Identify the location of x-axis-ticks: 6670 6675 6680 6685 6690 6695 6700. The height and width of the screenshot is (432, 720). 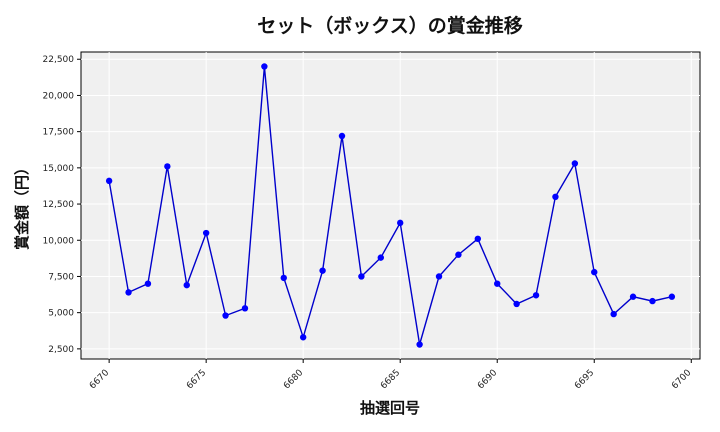
(391, 375).